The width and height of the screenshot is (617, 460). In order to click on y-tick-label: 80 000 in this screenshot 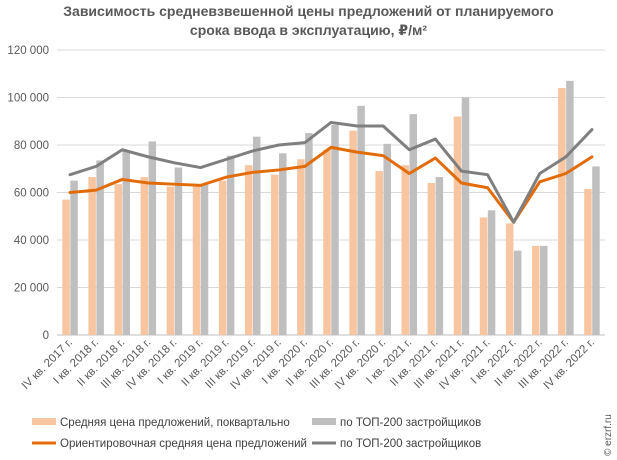, I will do `click(31, 146)`.